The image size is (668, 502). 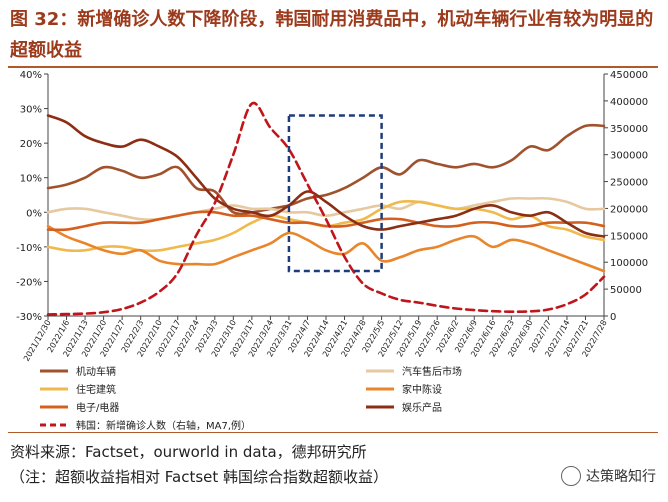 I want to click on left-tick-label: 40%, so click(x=31, y=75).